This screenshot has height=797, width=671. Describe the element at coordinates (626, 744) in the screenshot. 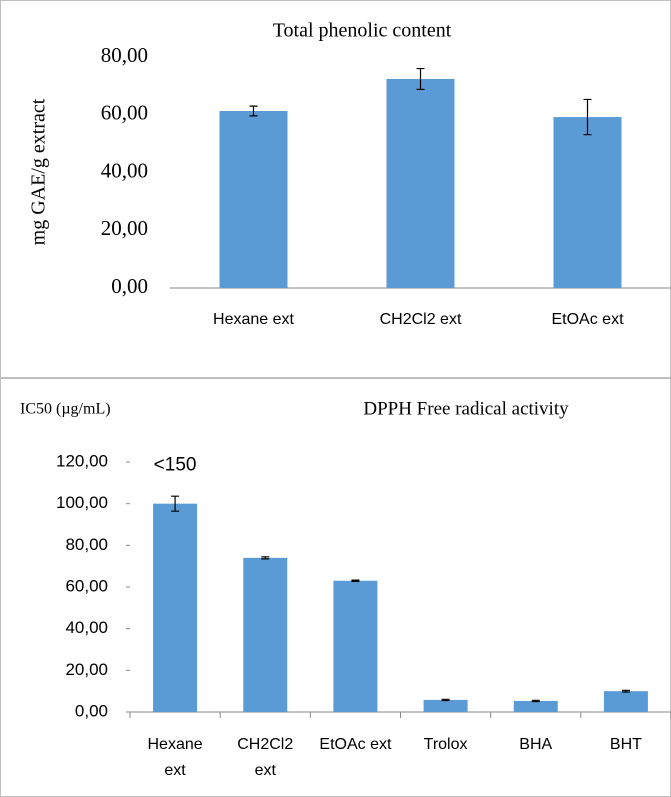

I see `x-tick-label: BHT` at that location.